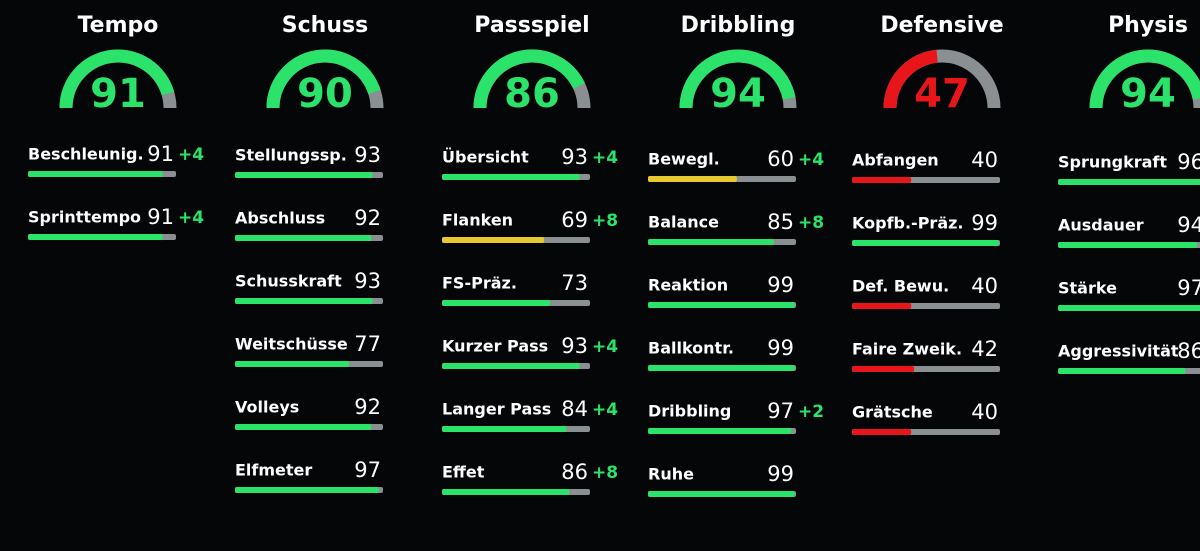 The image size is (1200, 551). I want to click on group-title: Passspiel, so click(531, 25).